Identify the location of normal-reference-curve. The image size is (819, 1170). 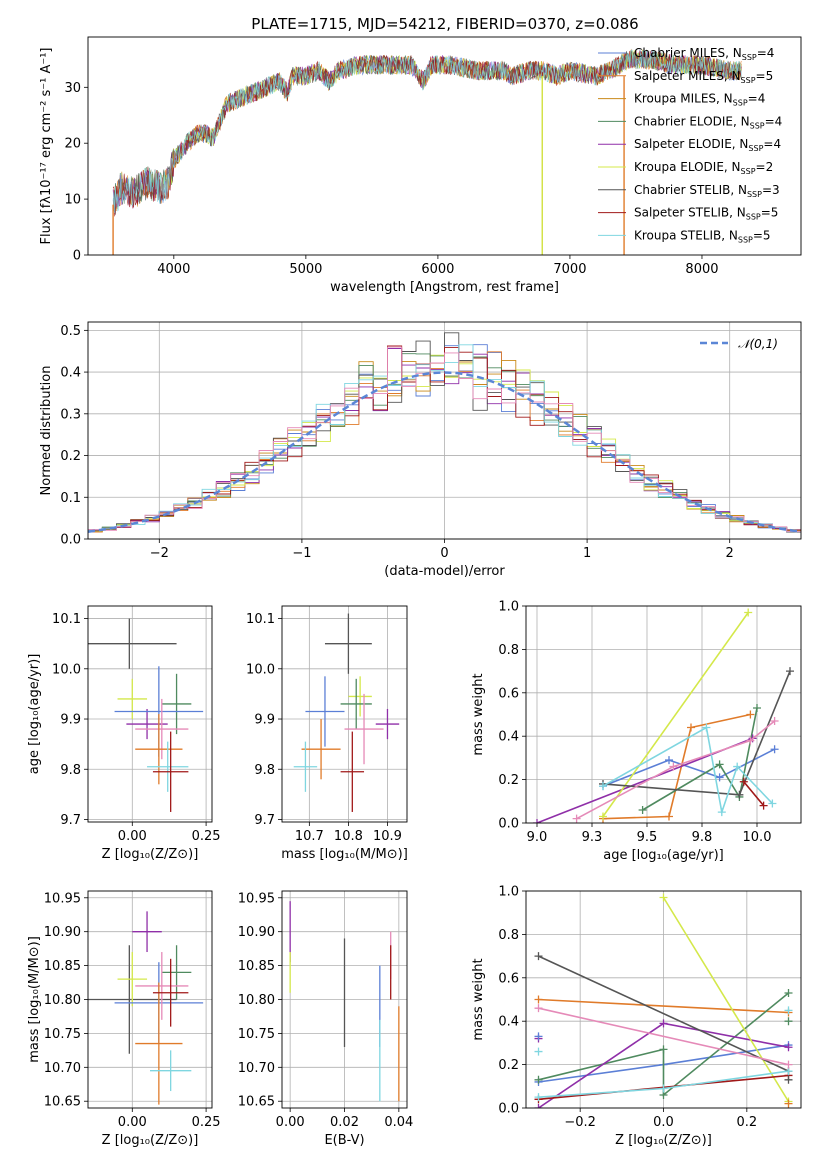
(444, 452).